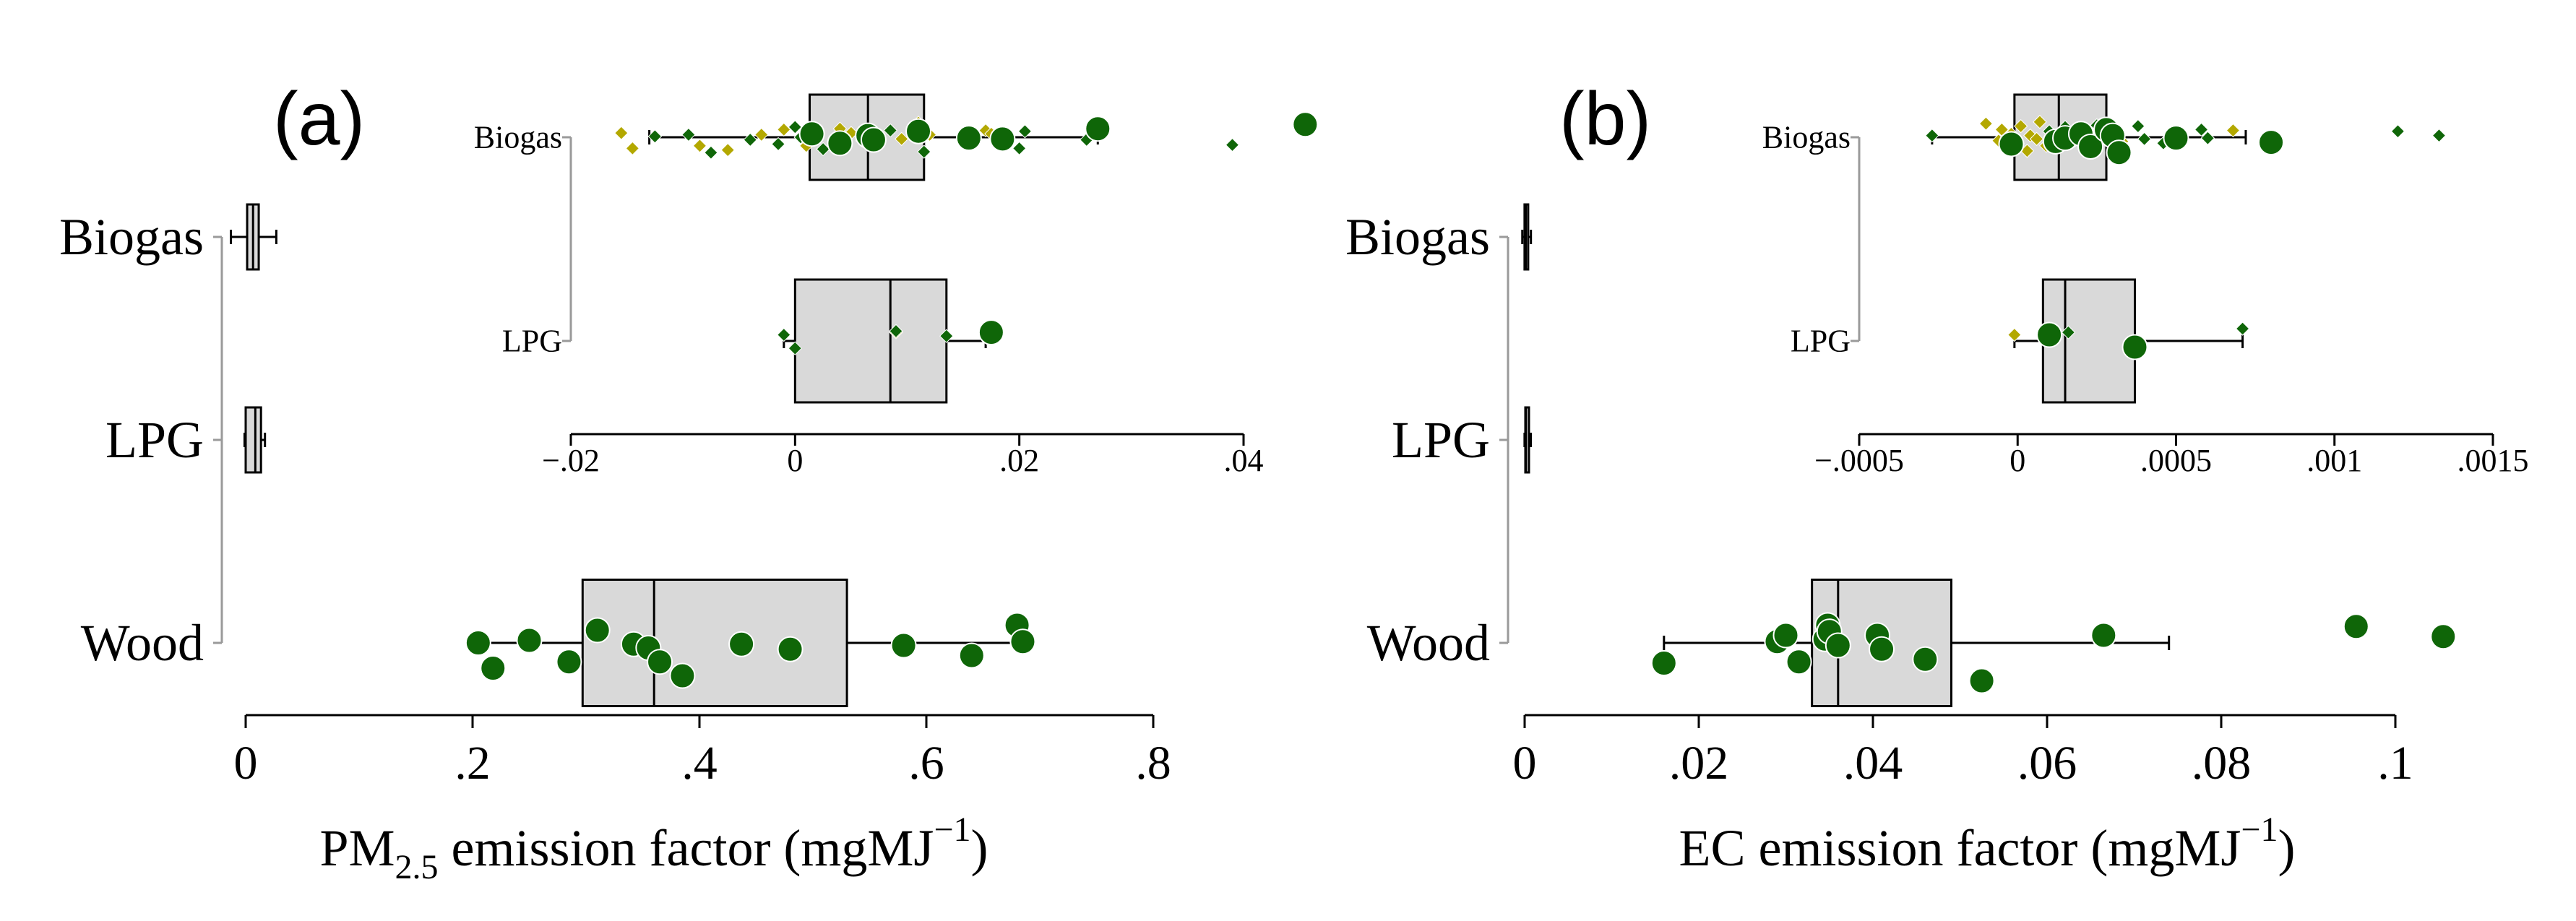 This screenshot has width=2576, height=921. What do you see at coordinates (246, 763) in the screenshot?
I see `panel-a-main-x-tick-label: 0` at bounding box center [246, 763].